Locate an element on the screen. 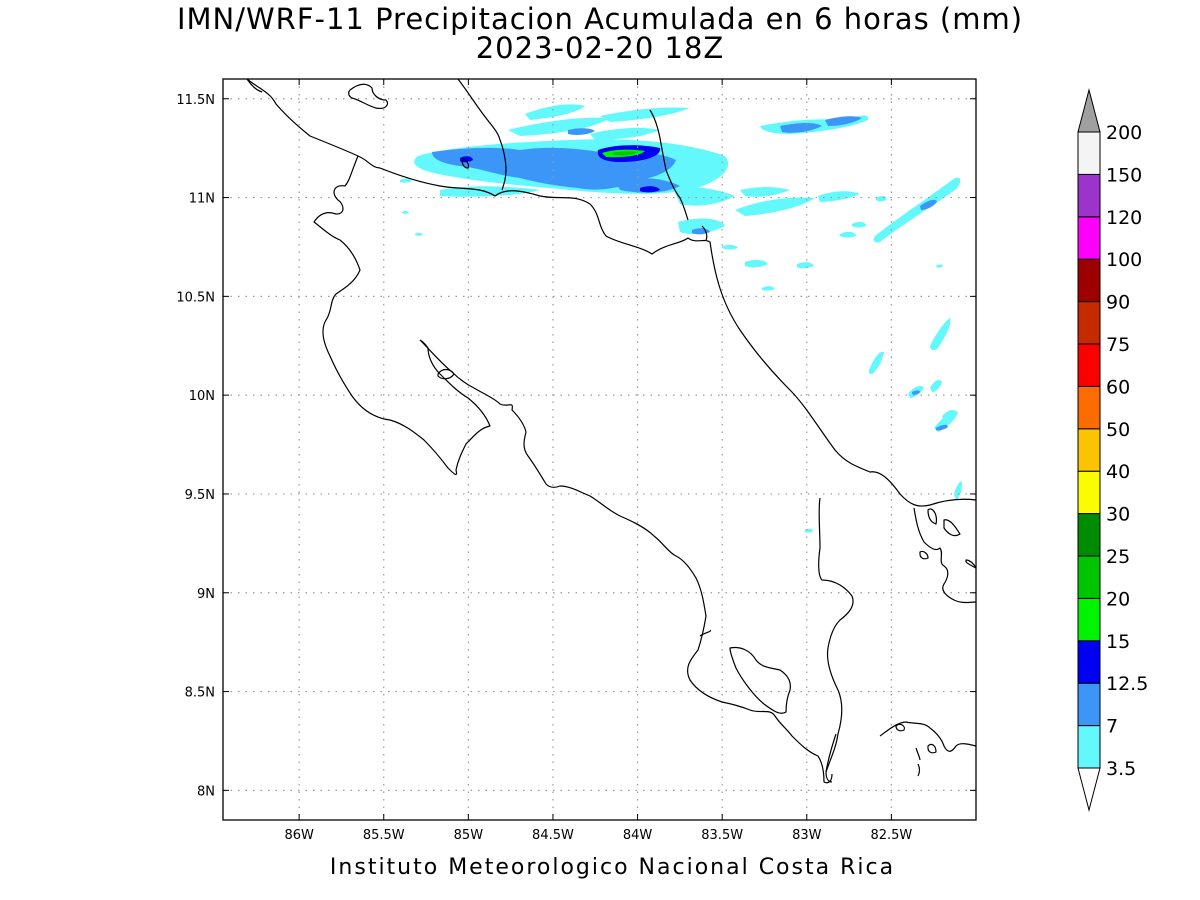  x-tick-label: 85.5W is located at coordinates (384, 835).